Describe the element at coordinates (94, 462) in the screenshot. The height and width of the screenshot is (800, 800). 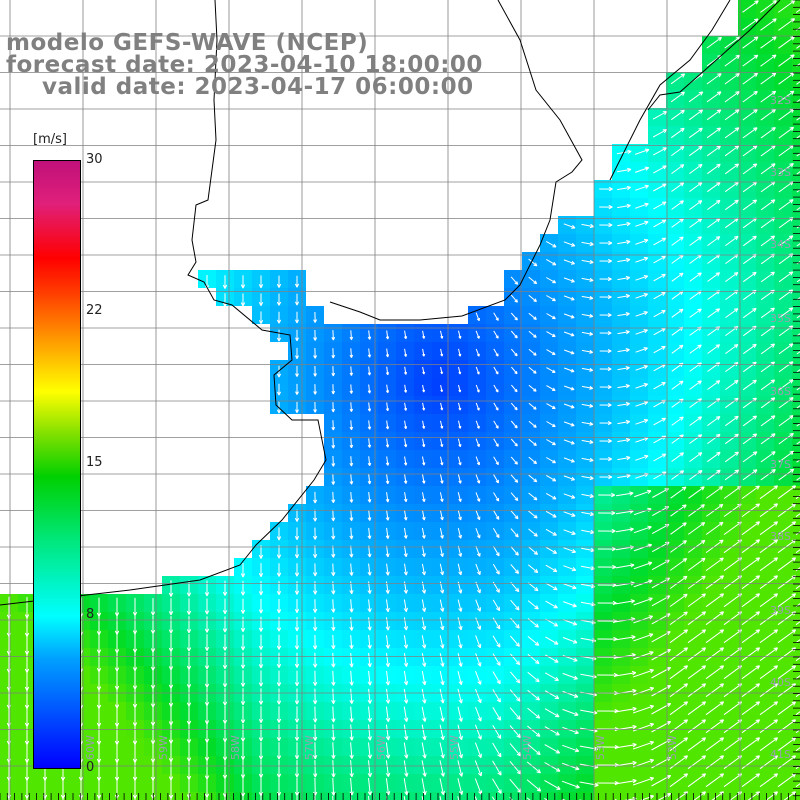
I see `colorbar-tick-15: 15` at that location.